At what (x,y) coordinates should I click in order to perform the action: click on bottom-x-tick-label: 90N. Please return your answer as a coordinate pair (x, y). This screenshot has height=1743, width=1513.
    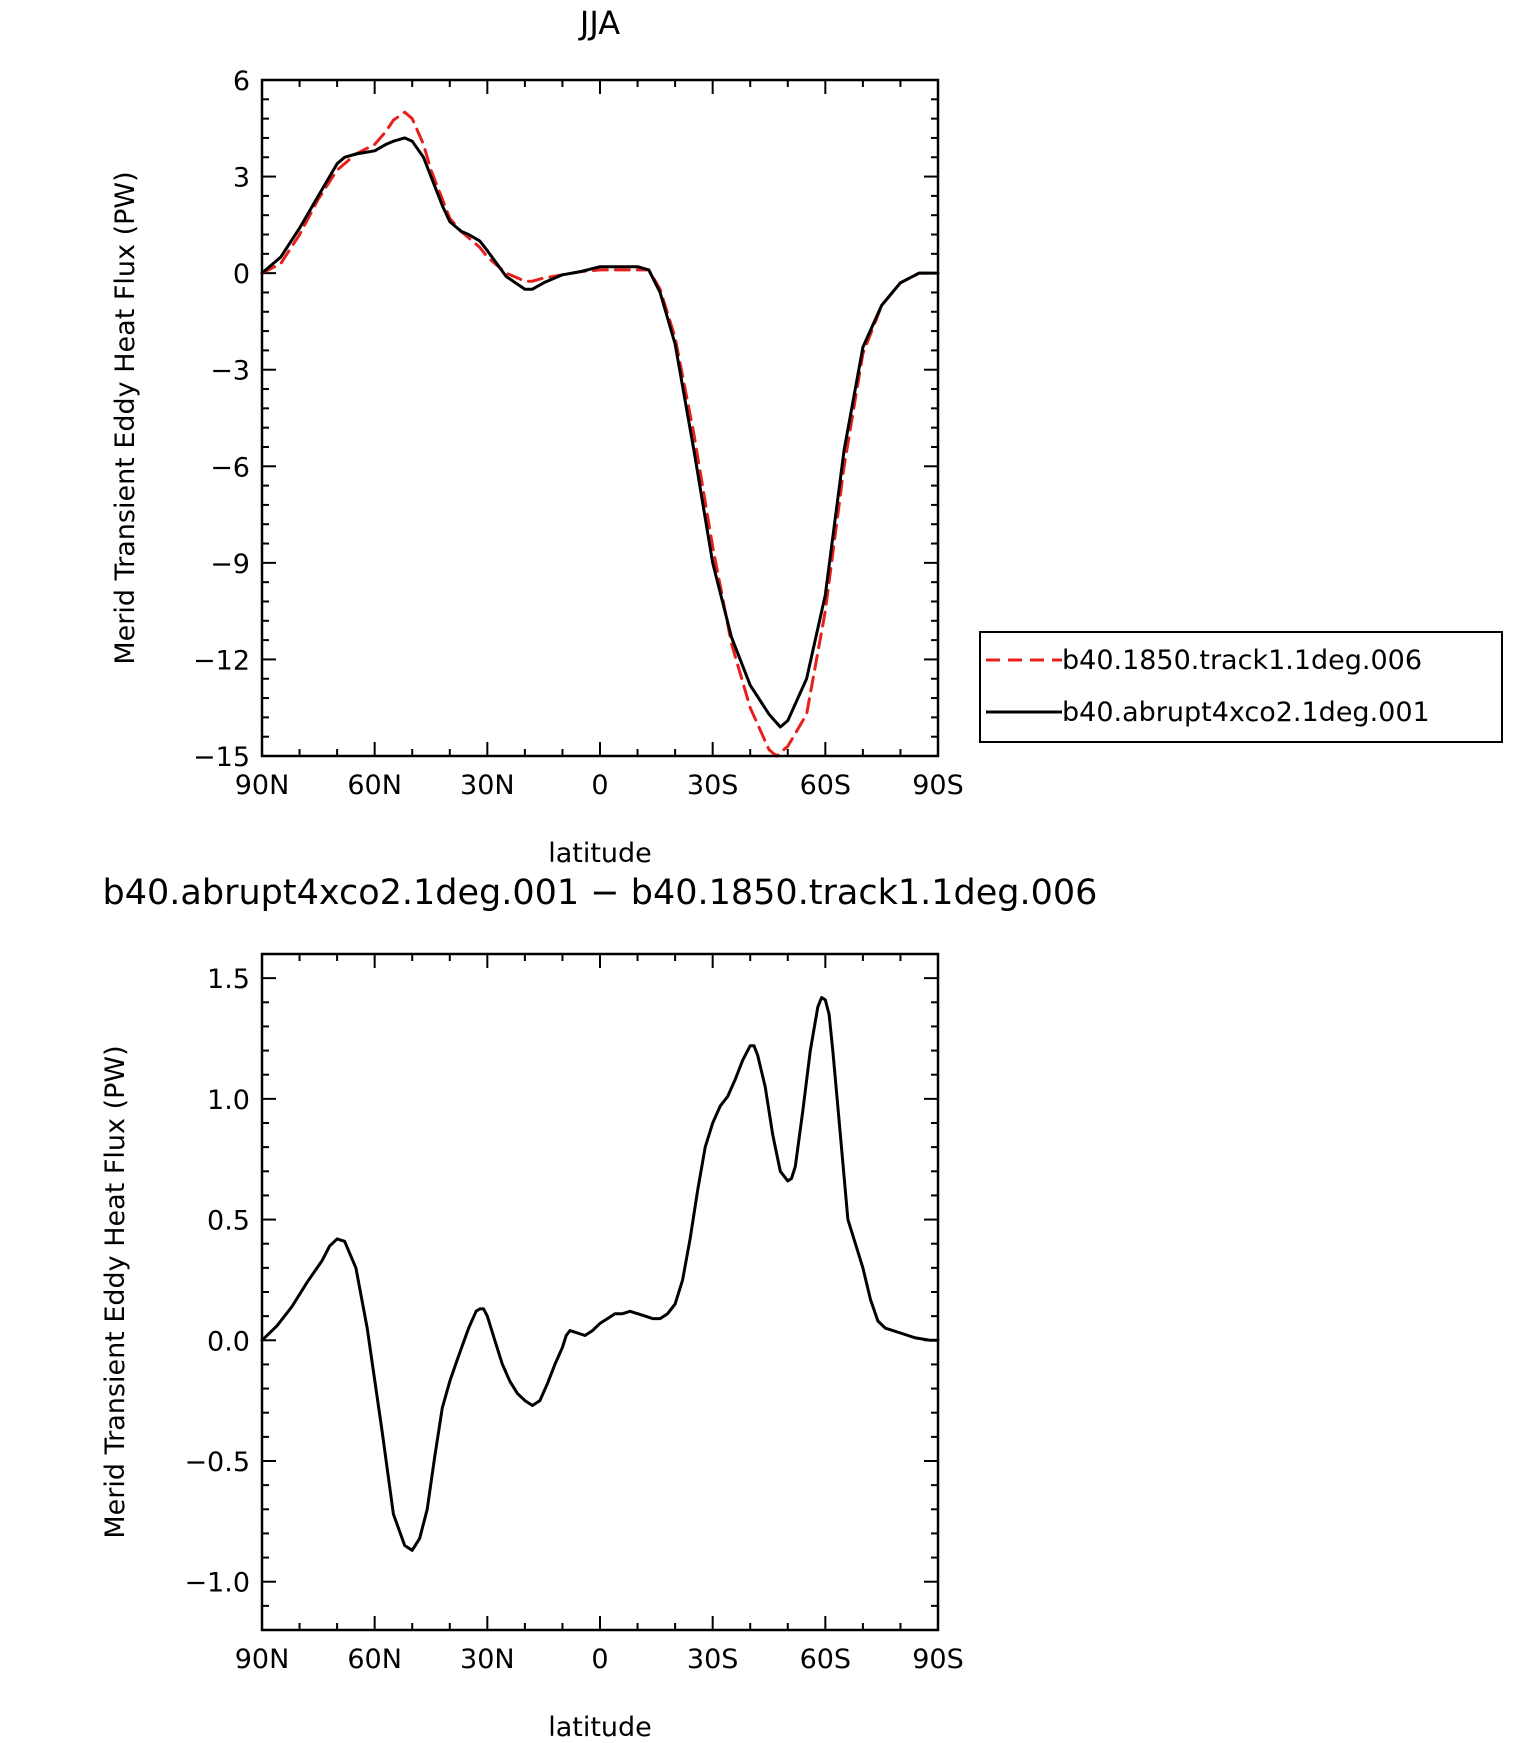
    Looking at the image, I should click on (262, 1659).